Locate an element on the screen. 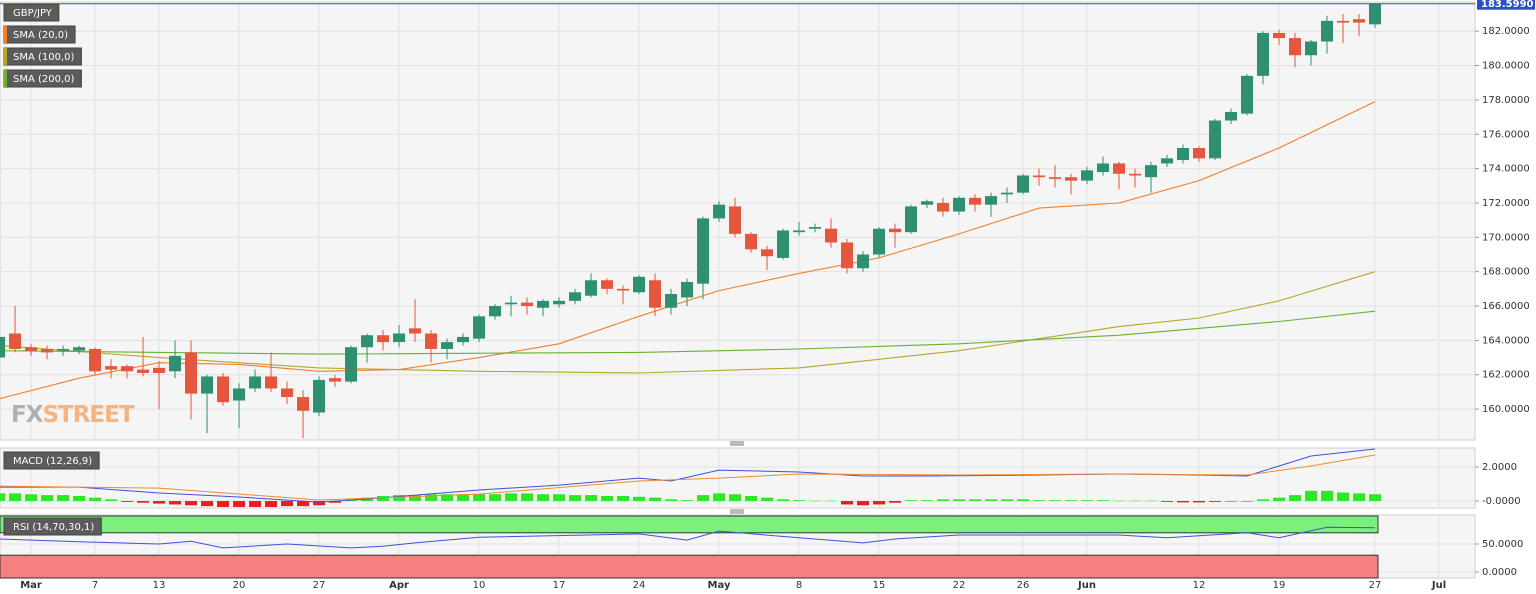 The width and height of the screenshot is (1536, 594). y-tick-label: 172.0000 is located at coordinates (1506, 203).